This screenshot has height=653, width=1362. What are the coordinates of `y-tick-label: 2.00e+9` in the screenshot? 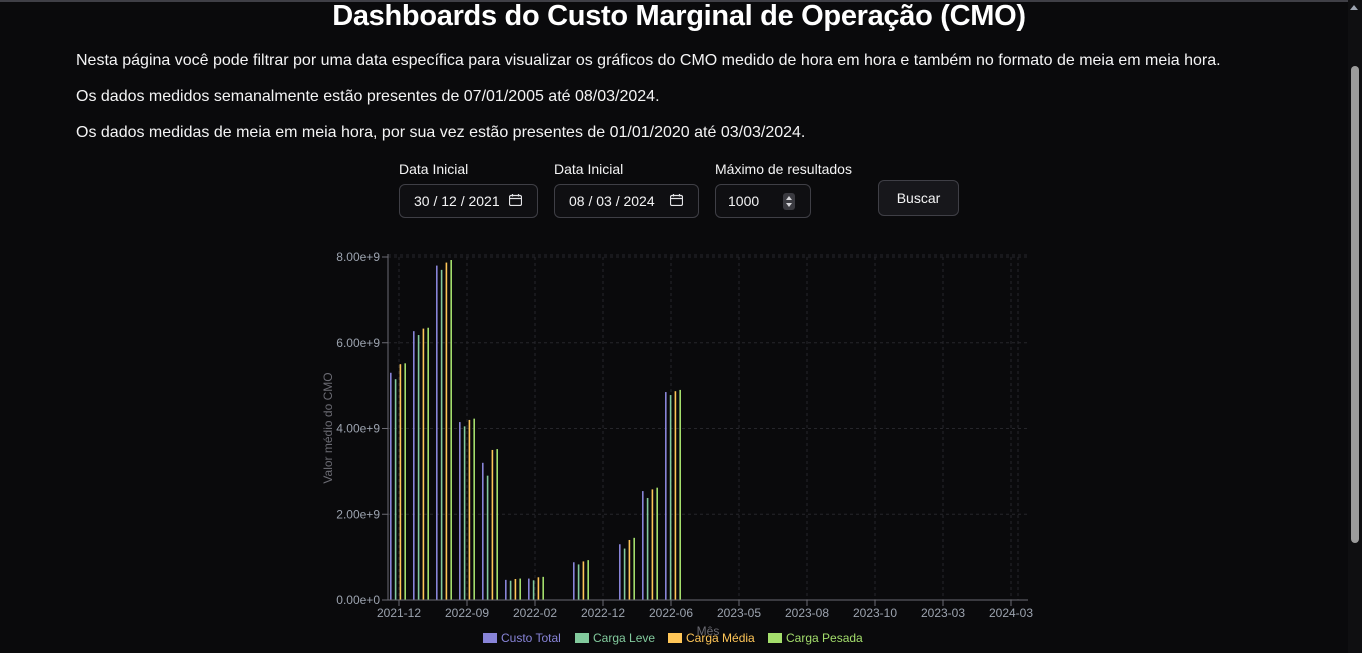 It's located at (358, 514).